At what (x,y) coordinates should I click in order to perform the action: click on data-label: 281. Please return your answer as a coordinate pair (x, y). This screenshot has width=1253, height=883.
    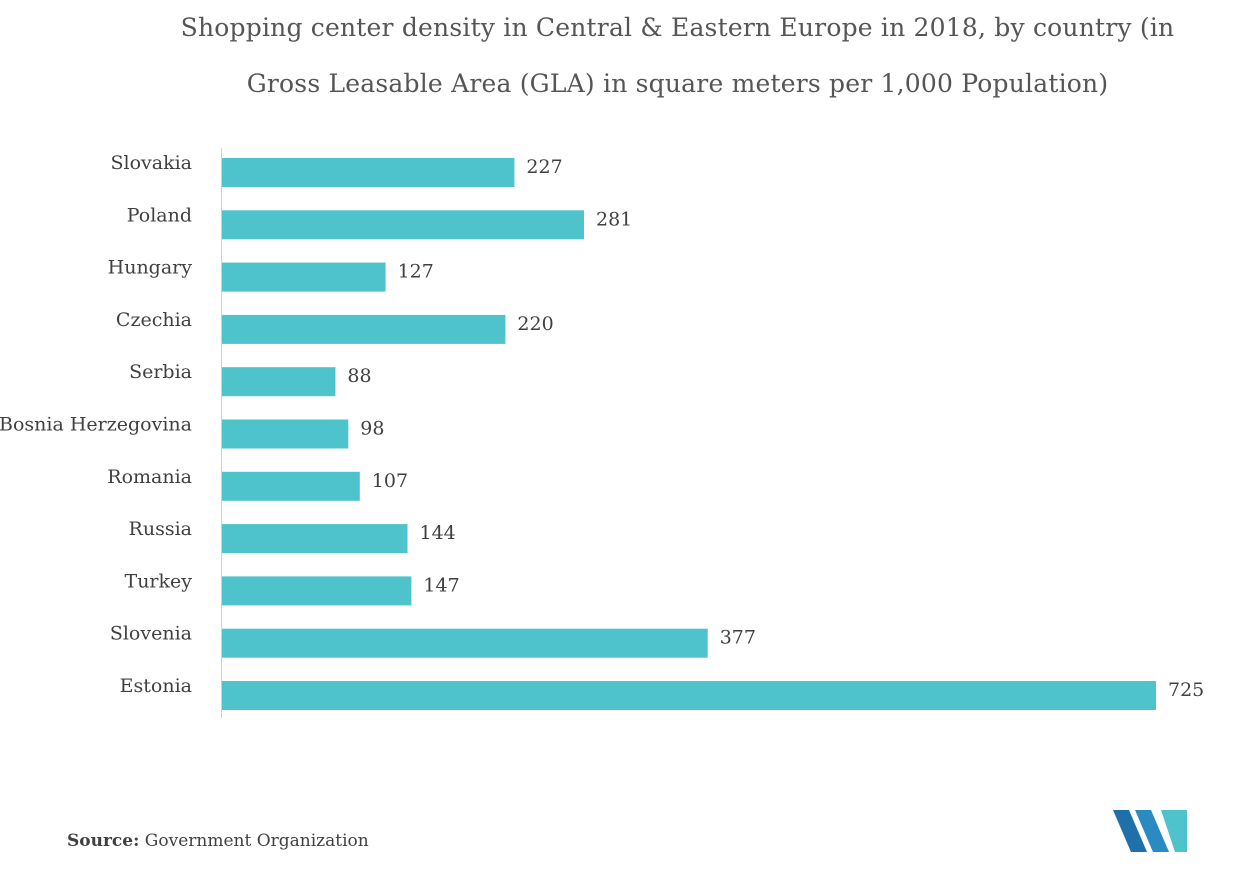
    Looking at the image, I should click on (614, 219).